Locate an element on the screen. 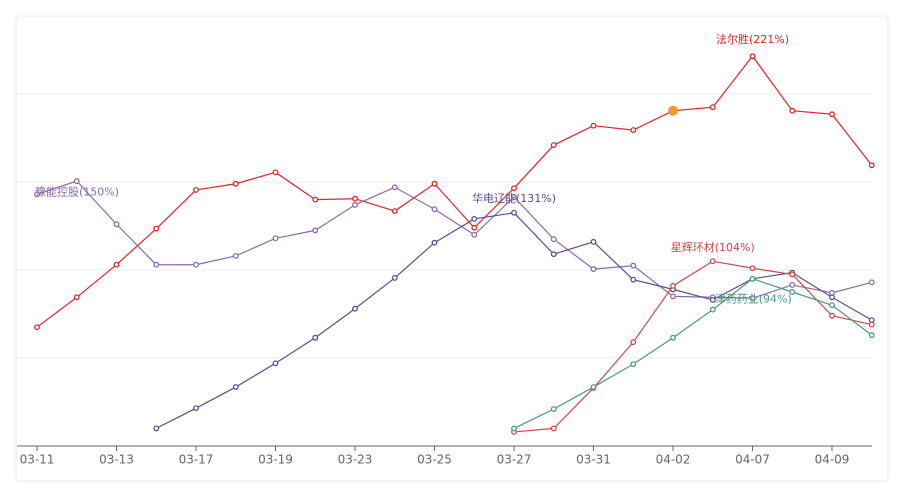 This screenshot has height=497, width=904. x-tick-label: 04-07 is located at coordinates (752, 460).